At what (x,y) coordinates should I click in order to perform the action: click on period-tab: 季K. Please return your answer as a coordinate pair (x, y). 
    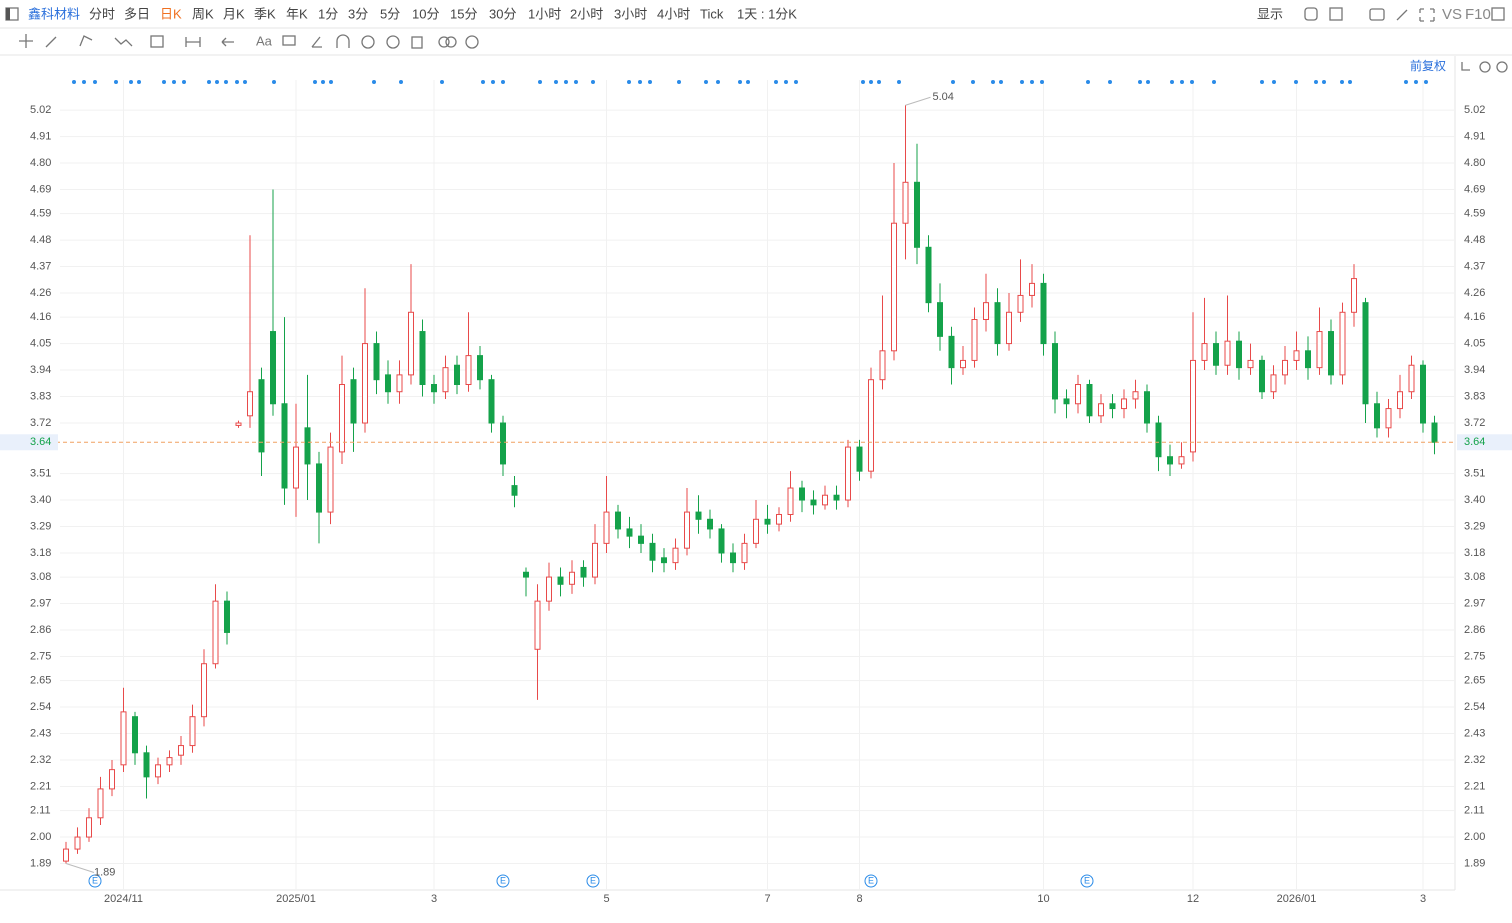
    Looking at the image, I should click on (265, 13).